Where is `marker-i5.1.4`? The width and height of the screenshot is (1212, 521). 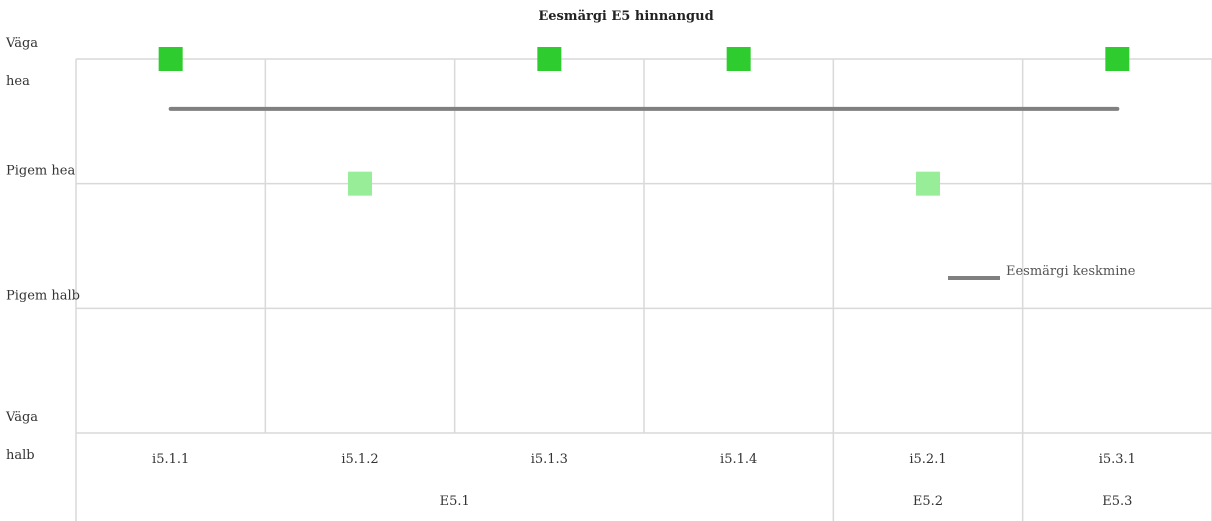 marker-i5.1.4 is located at coordinates (738, 59).